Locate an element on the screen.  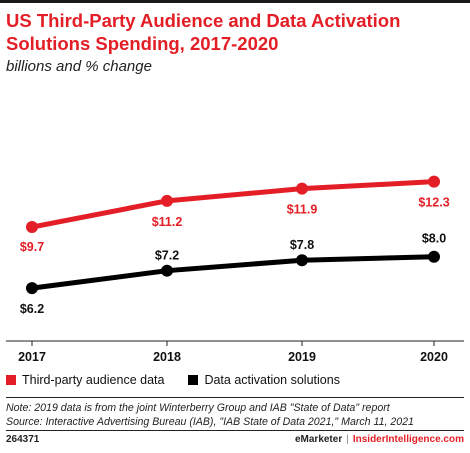
legend-label-third-party: Third-party audience data is located at coordinates (93, 380).